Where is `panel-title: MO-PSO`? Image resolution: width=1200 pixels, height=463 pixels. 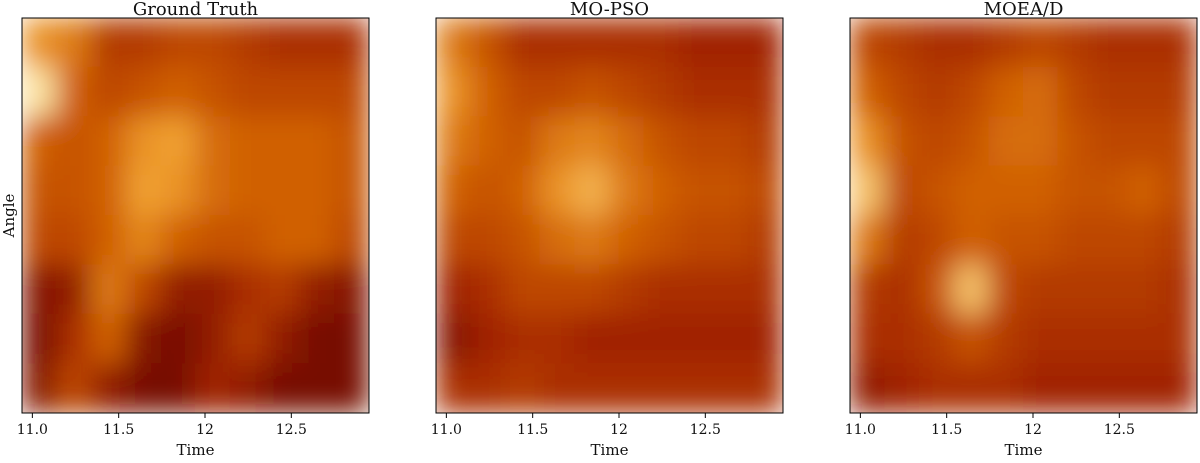
panel-title: MO-PSO is located at coordinates (609, 10).